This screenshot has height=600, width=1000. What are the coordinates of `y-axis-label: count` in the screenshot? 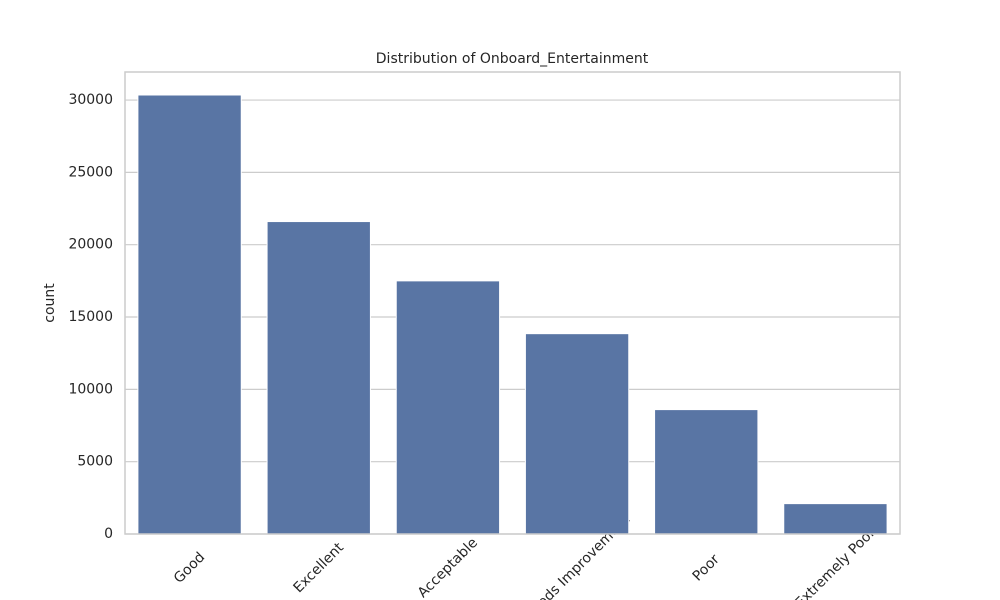 It's located at (50, 303).